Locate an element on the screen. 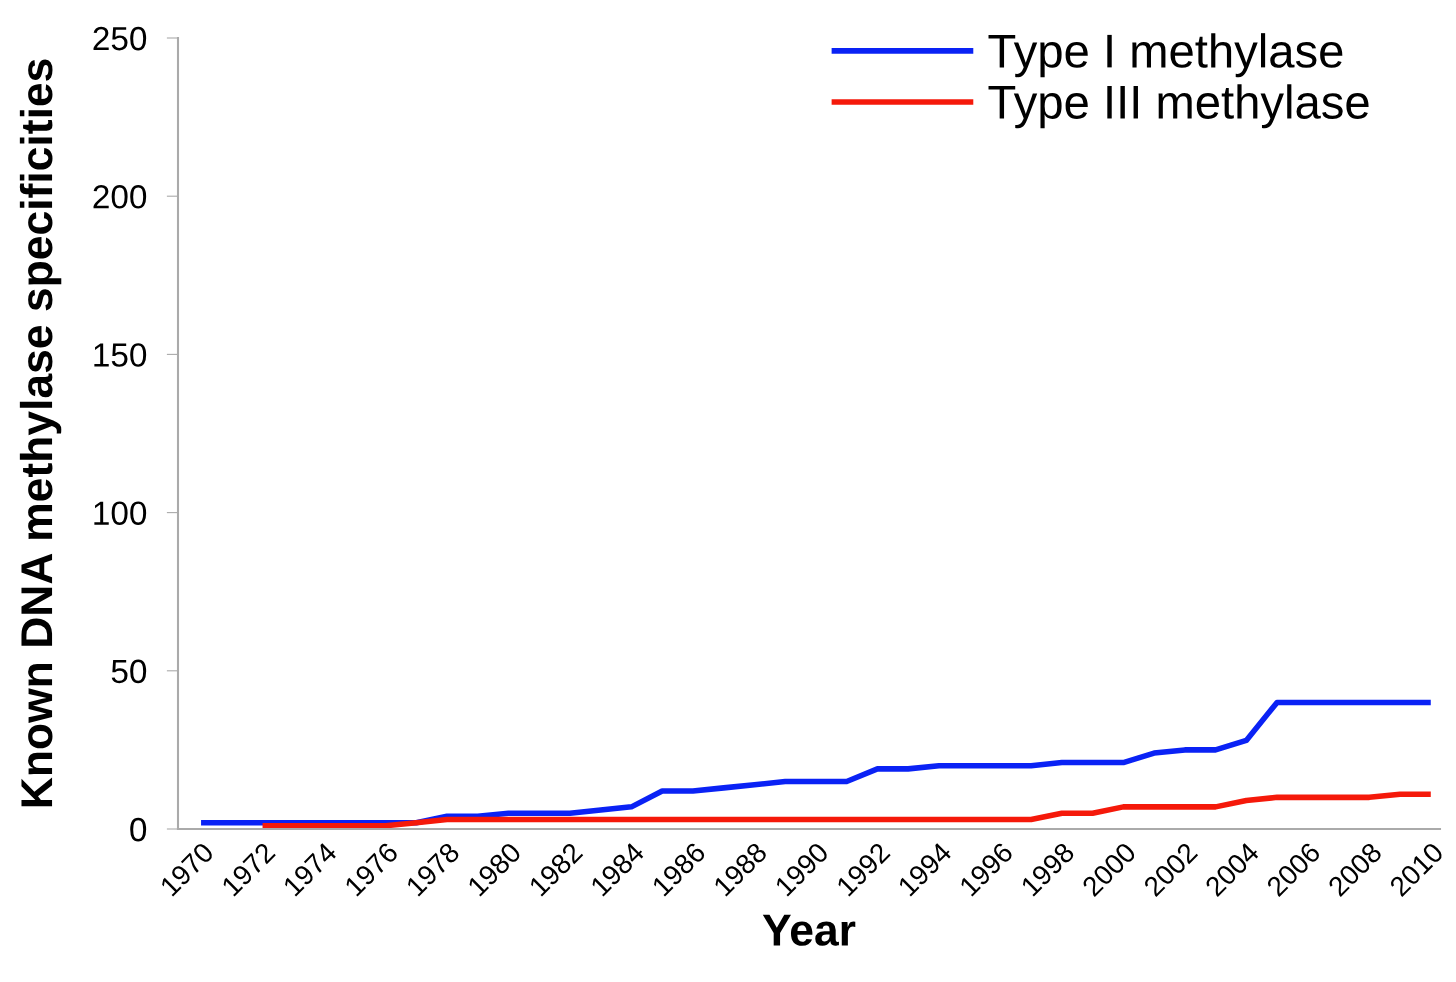 Image resolution: width=1456 pixels, height=982 pixels. y-tick-label: 0 is located at coordinates (138, 829).